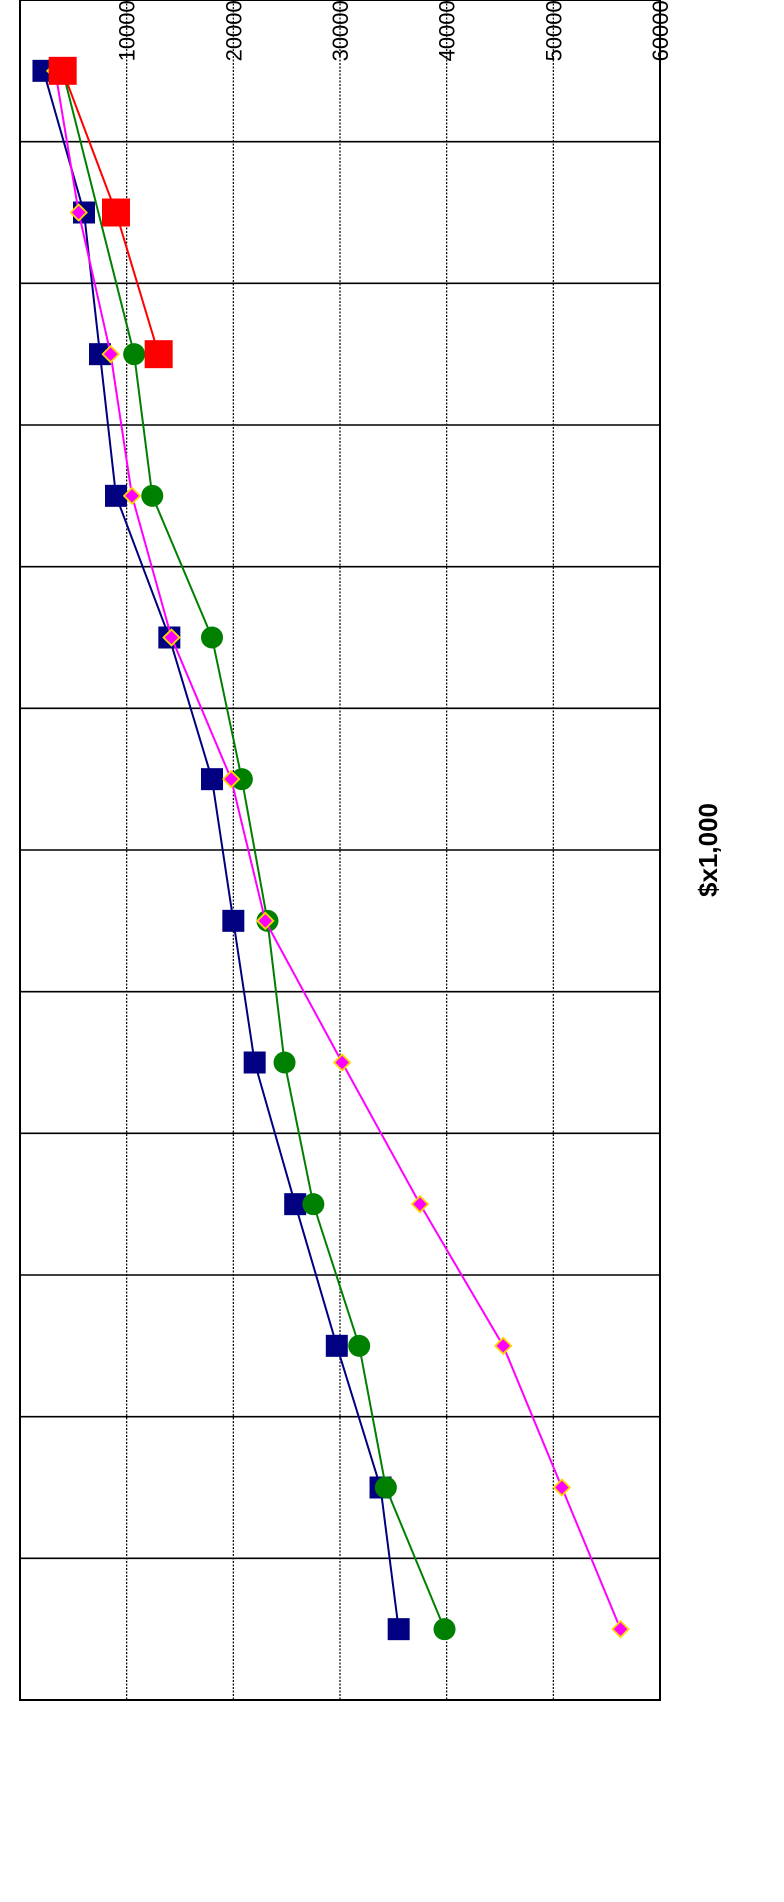 The image size is (784, 1902). Describe the element at coordinates (2, 851) in the screenshot. I see `category-axis-labels: SEP OCT NOV DEC JAN FEB MAR APR MAY JUN JUL AUG` at that location.